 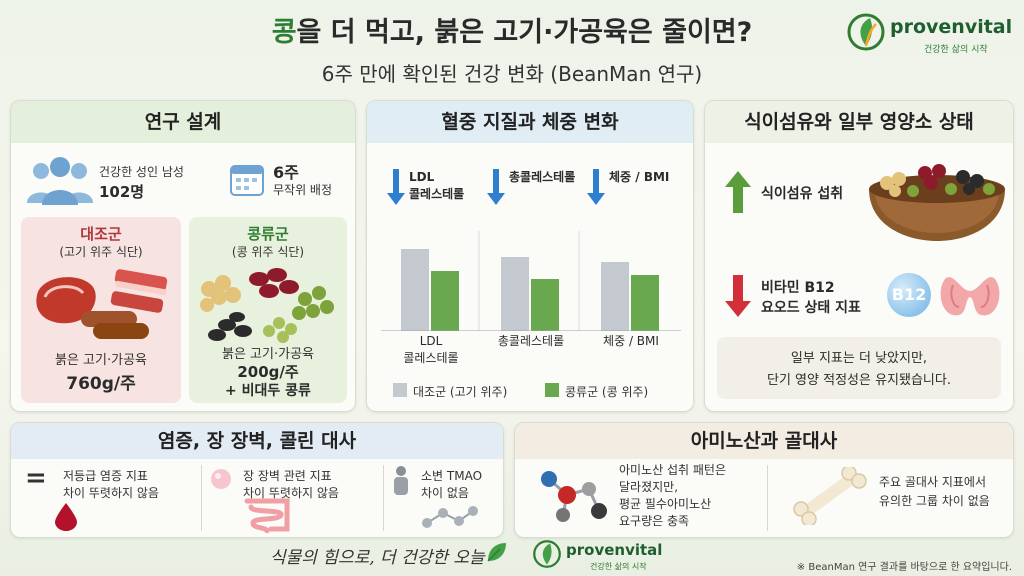 I want to click on fiber-note-line2: 단기 영양 적정성은 유지됐습니다., so click(x=859, y=380).